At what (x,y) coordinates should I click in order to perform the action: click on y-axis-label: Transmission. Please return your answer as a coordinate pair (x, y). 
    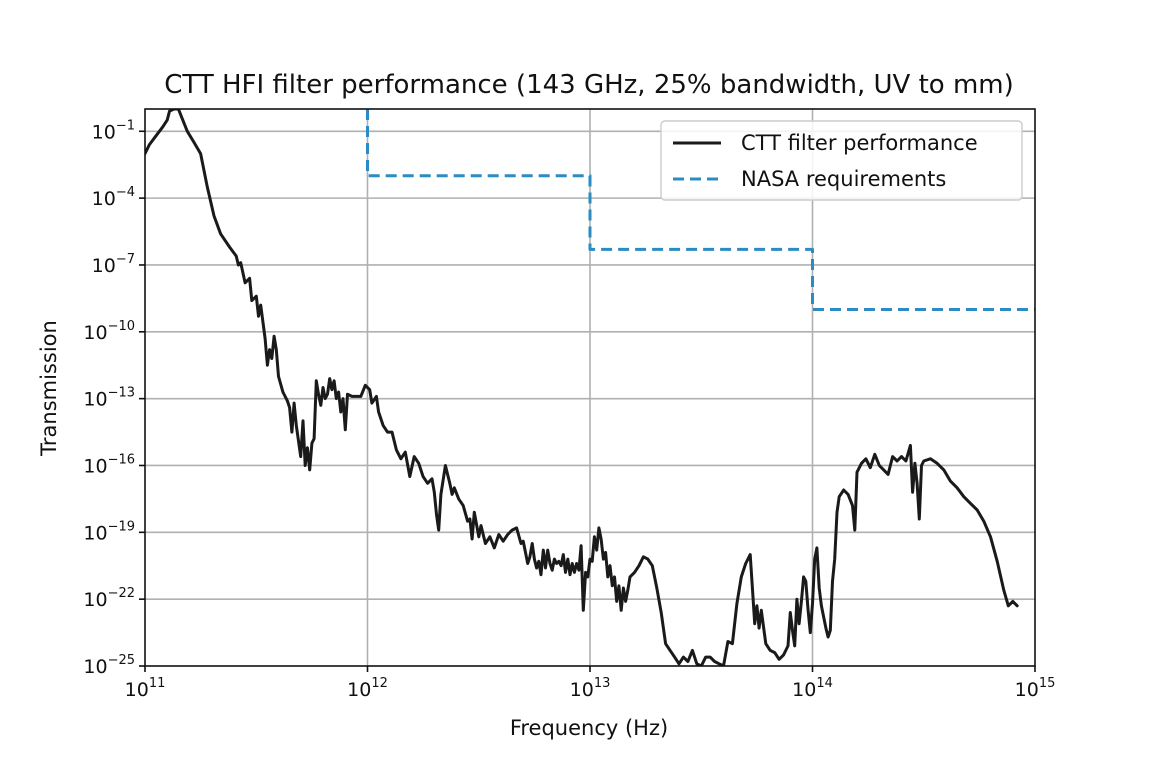
    Looking at the image, I should click on (49, 388).